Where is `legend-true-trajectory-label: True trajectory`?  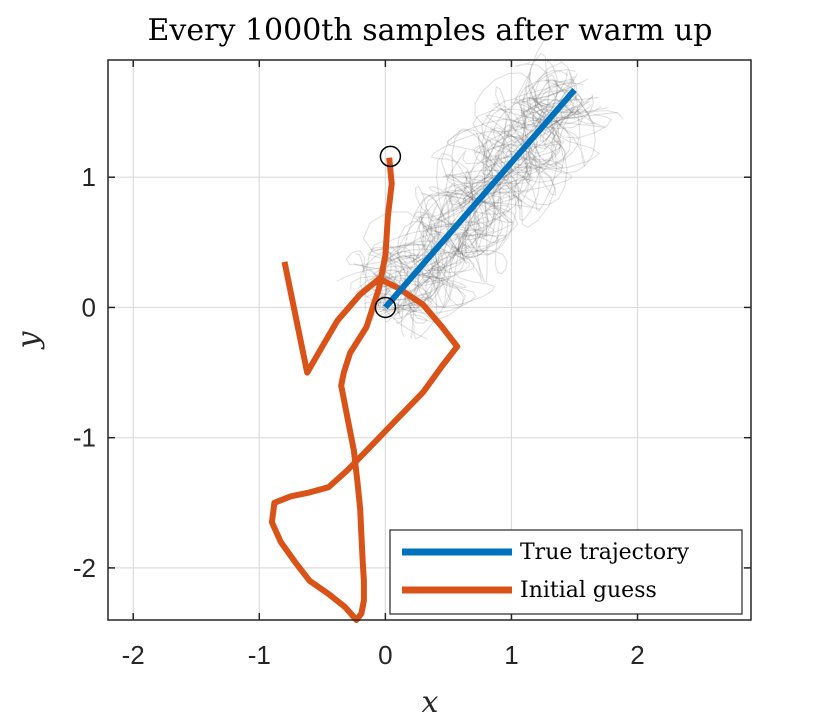
legend-true-trajectory-label: True trajectory is located at coordinates (605, 552).